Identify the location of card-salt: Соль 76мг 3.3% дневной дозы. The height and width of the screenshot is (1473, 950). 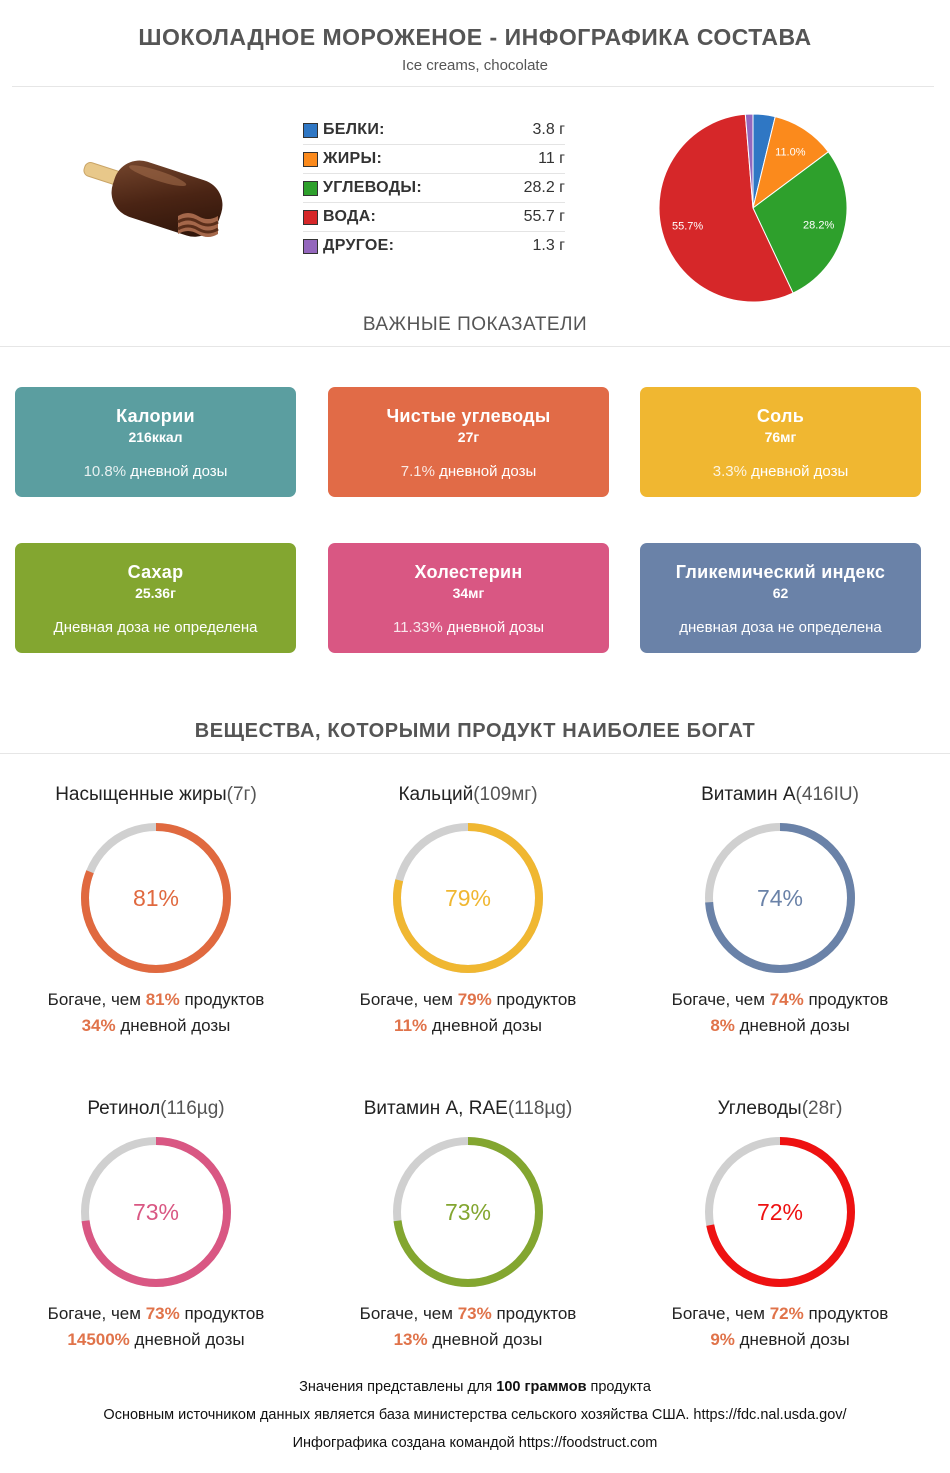
(780, 442).